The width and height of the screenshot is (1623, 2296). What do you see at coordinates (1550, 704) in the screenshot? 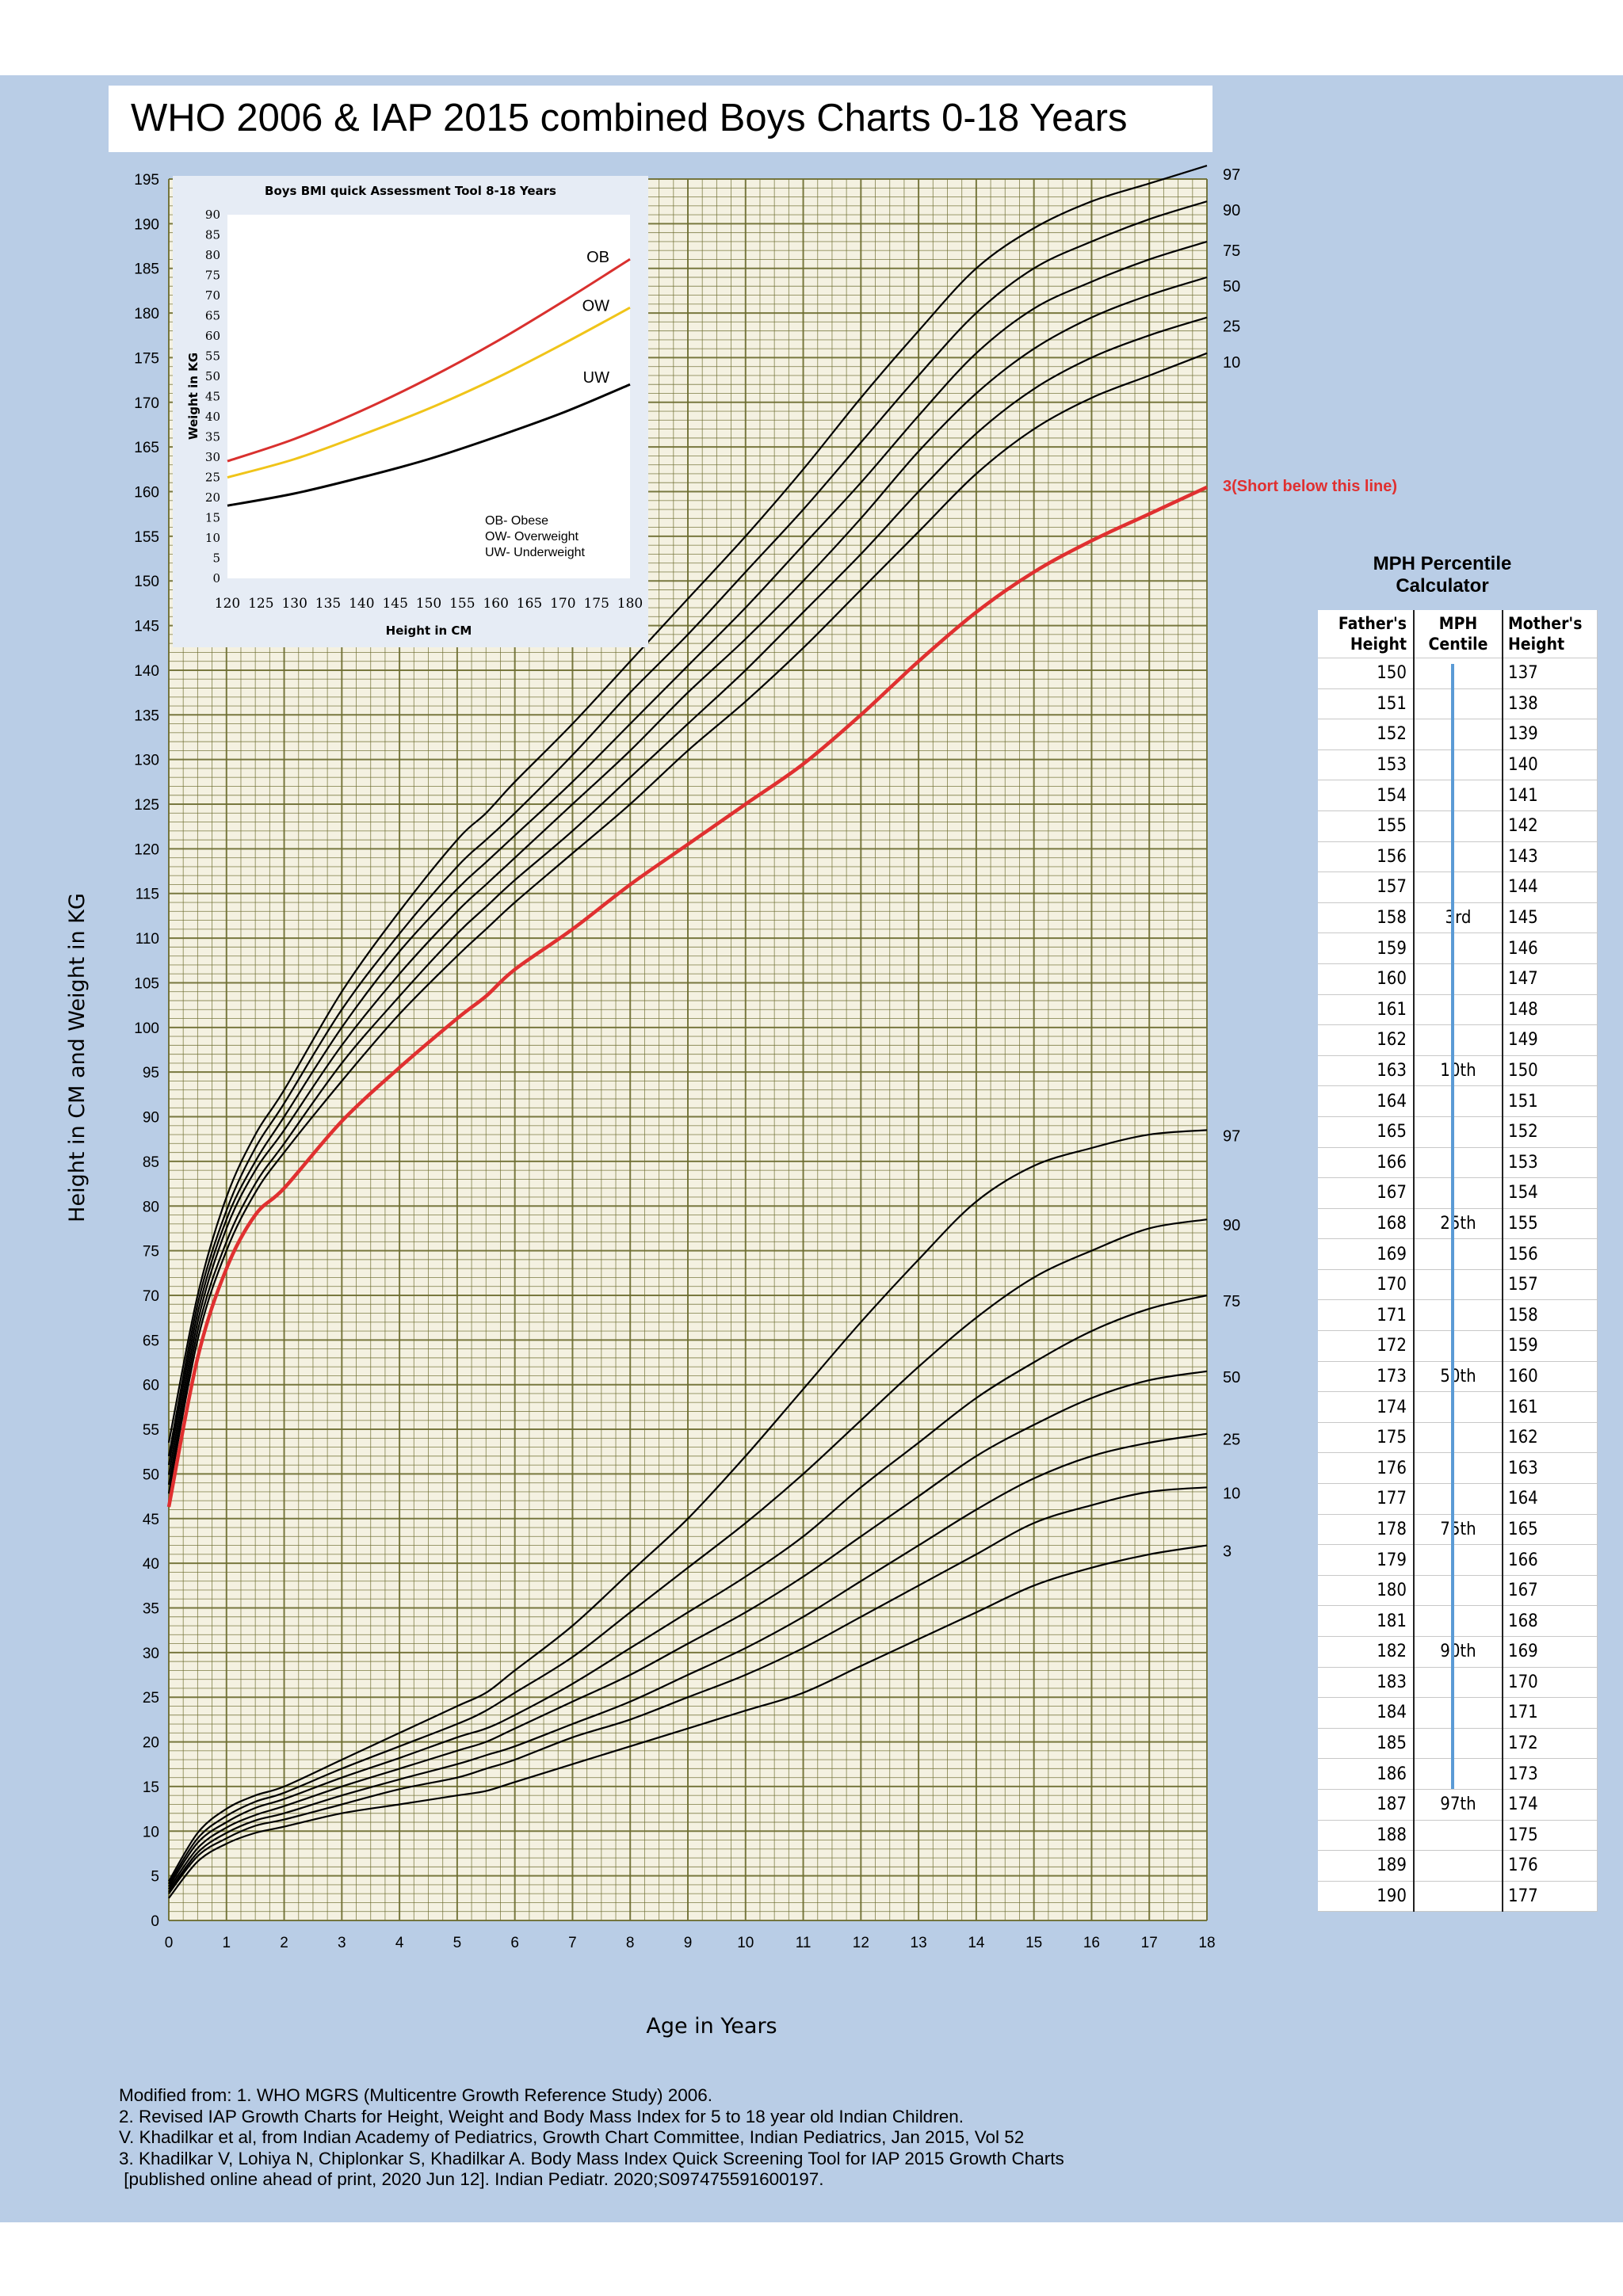
I see `mother-height-cell: 138` at bounding box center [1550, 704].